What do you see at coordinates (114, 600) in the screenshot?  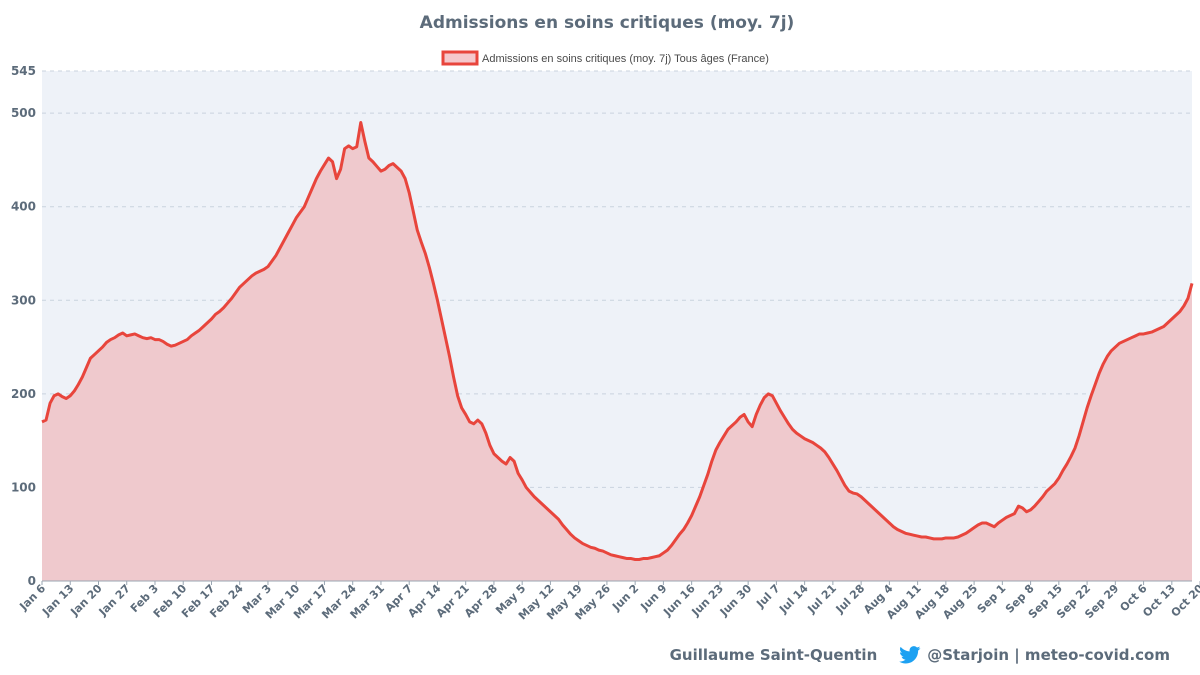 I see `x-tick-label: Jan 27` at bounding box center [114, 600].